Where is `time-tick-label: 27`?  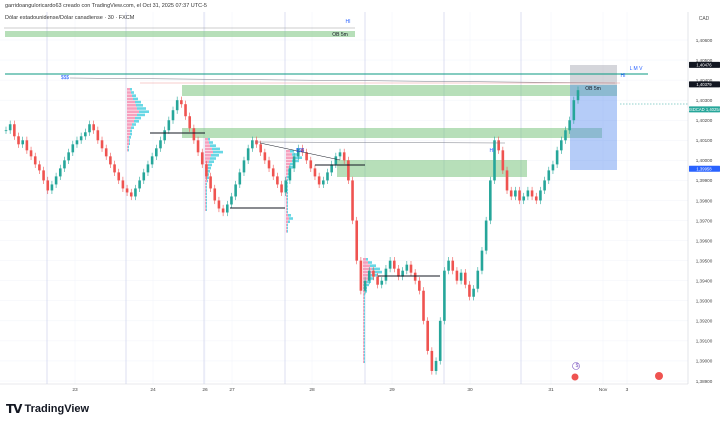 time-tick-label: 27 is located at coordinates (232, 390).